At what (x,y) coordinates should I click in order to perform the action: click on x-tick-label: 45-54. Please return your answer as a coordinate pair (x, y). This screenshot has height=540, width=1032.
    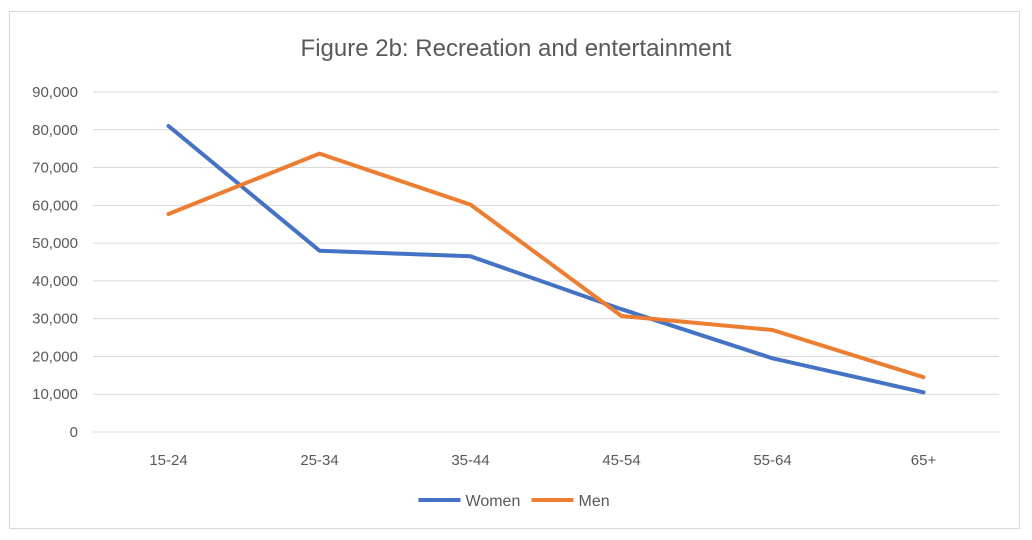
    Looking at the image, I should click on (621, 460).